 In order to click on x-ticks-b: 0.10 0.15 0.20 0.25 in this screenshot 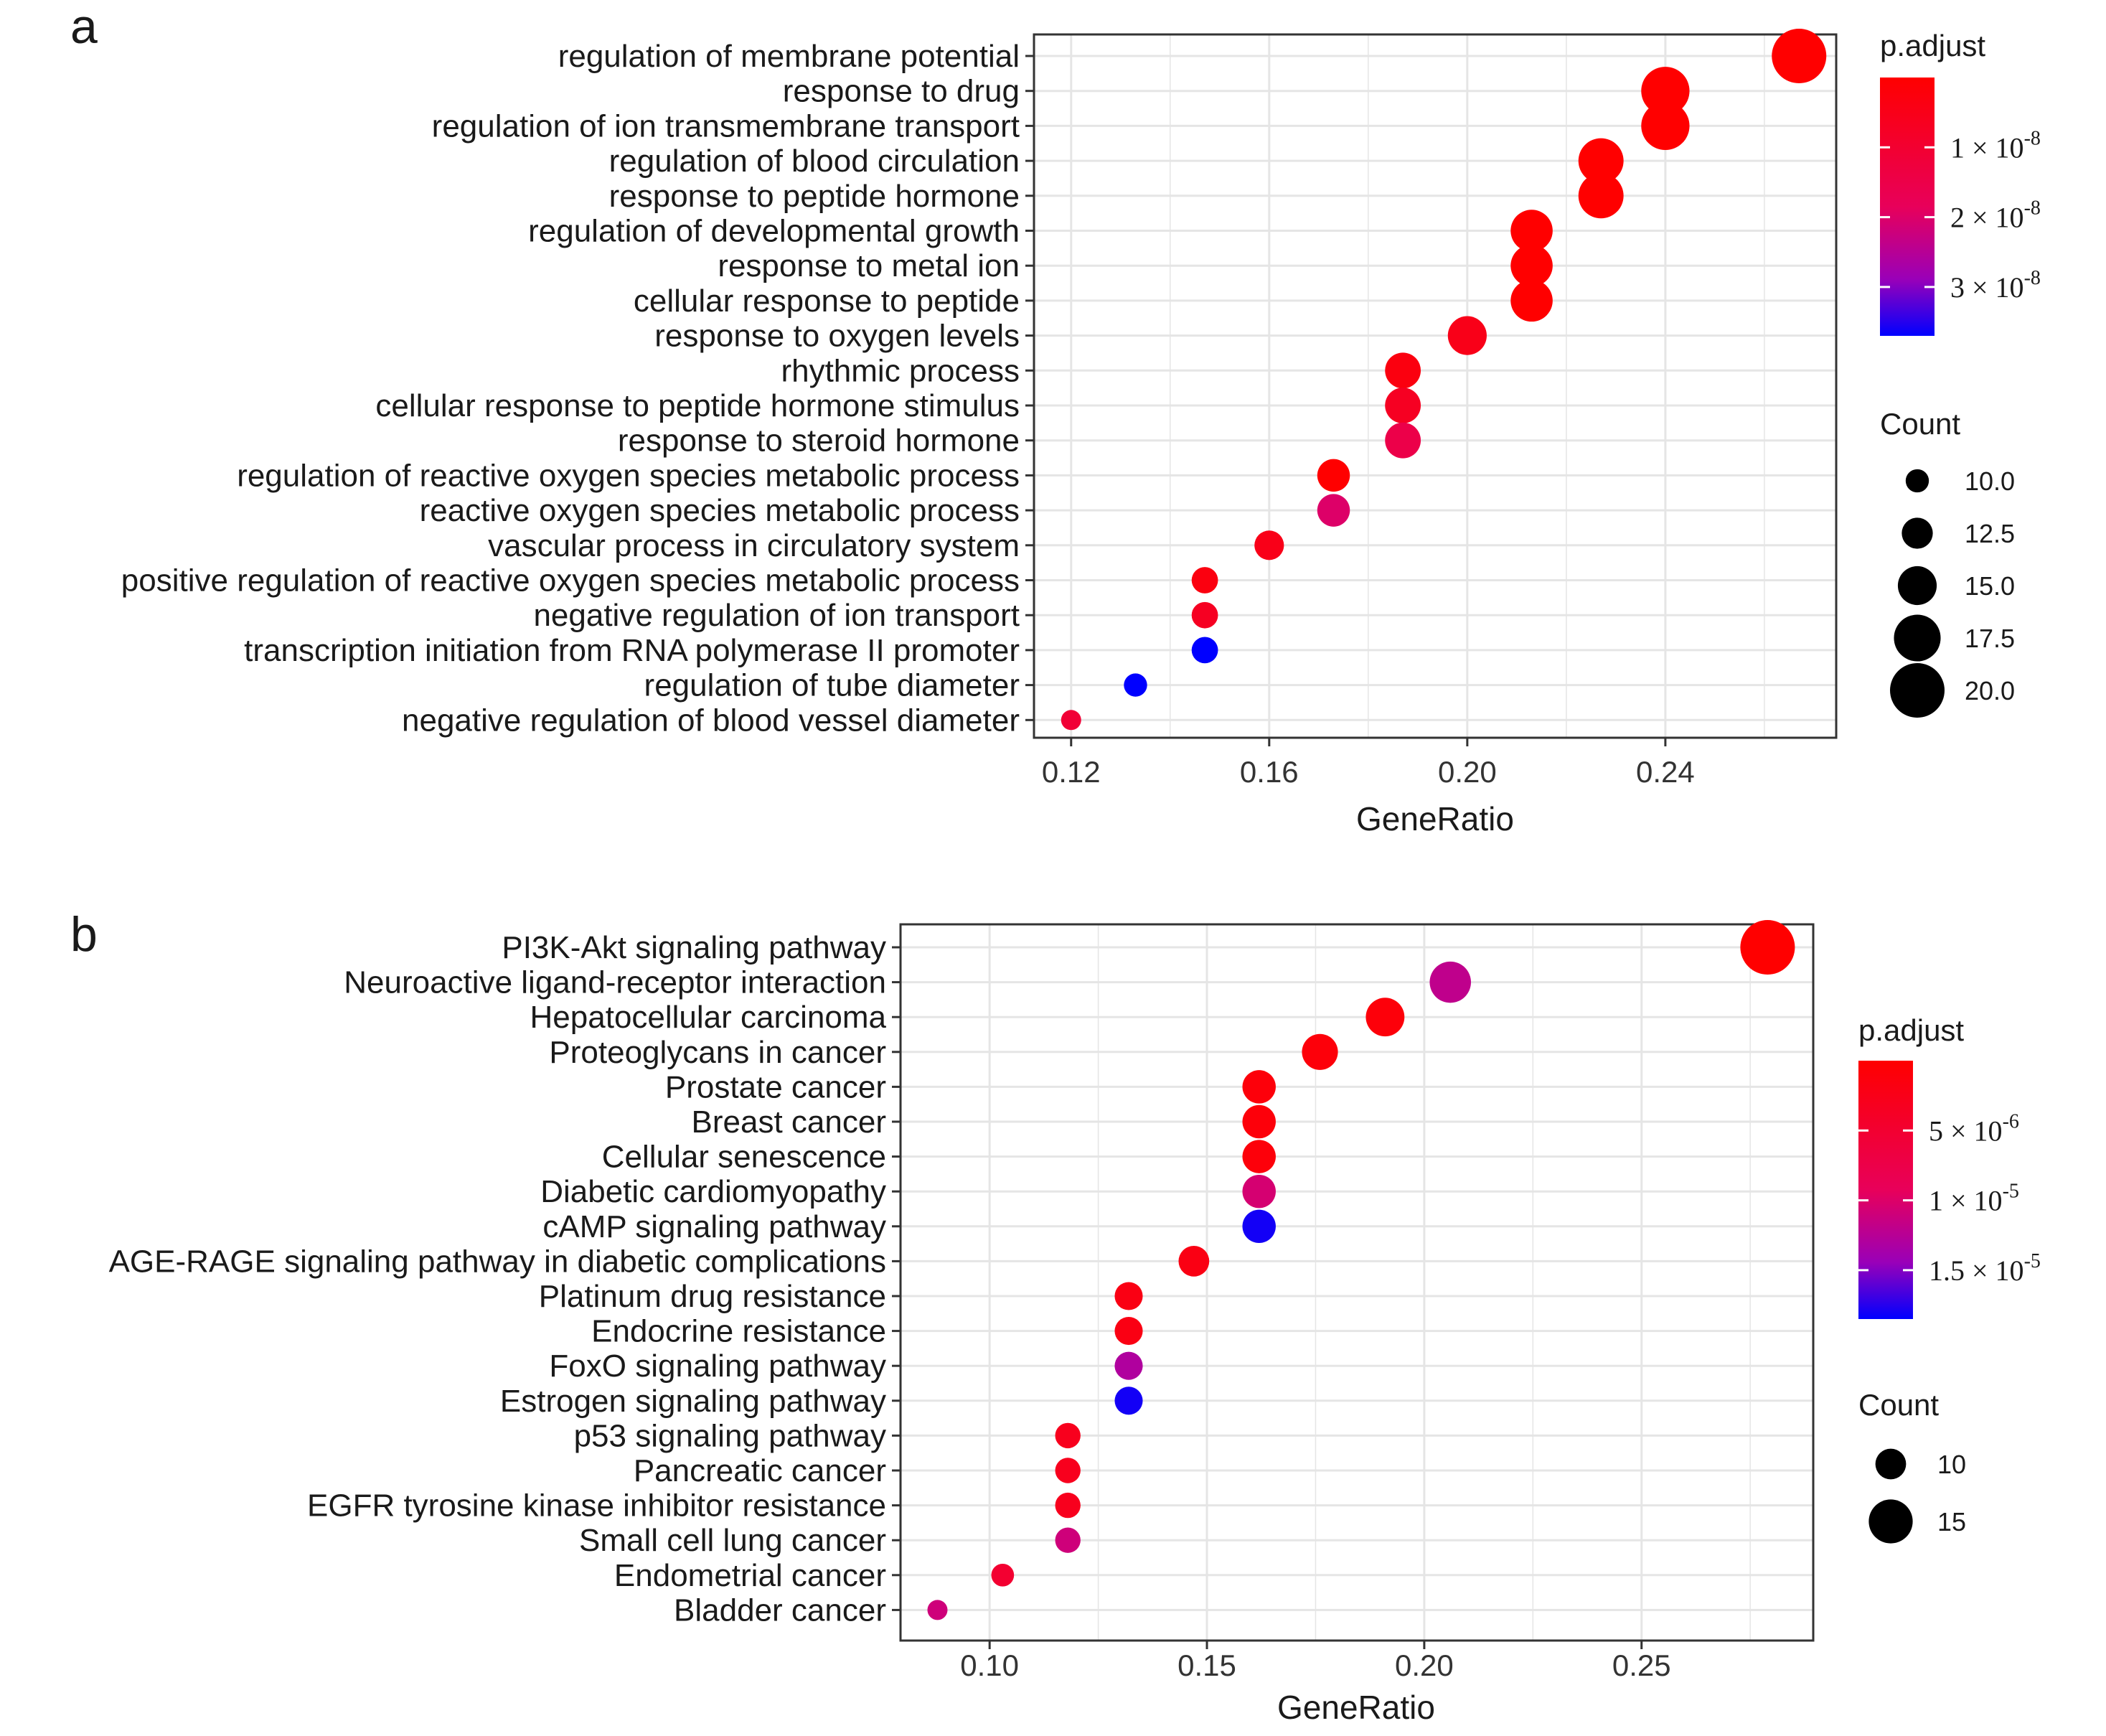, I will do `click(1315, 1661)`.